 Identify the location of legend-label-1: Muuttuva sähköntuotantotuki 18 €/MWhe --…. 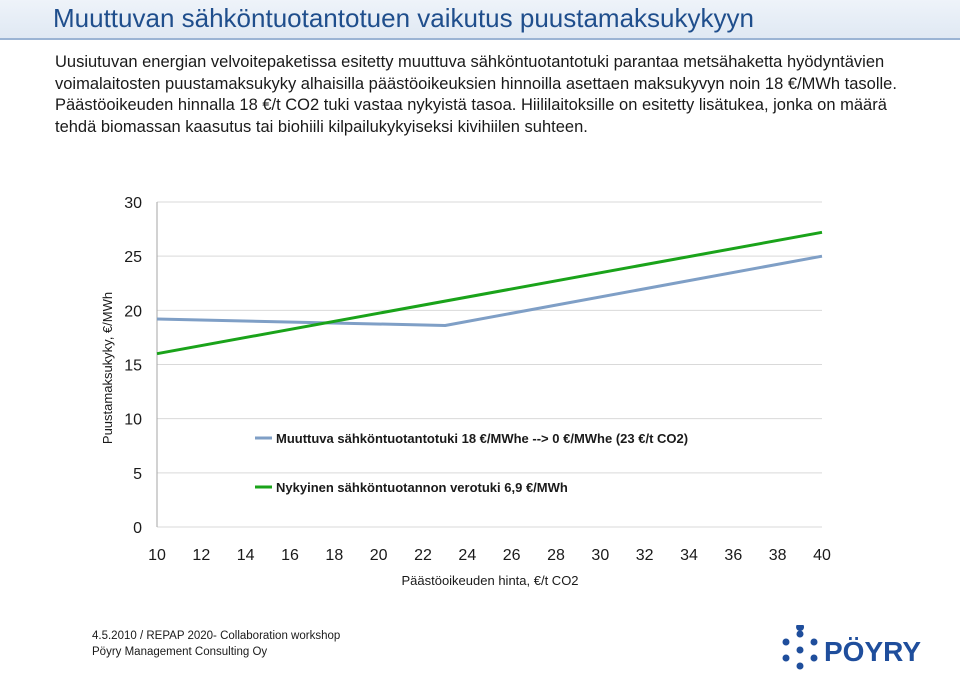
(482, 438).